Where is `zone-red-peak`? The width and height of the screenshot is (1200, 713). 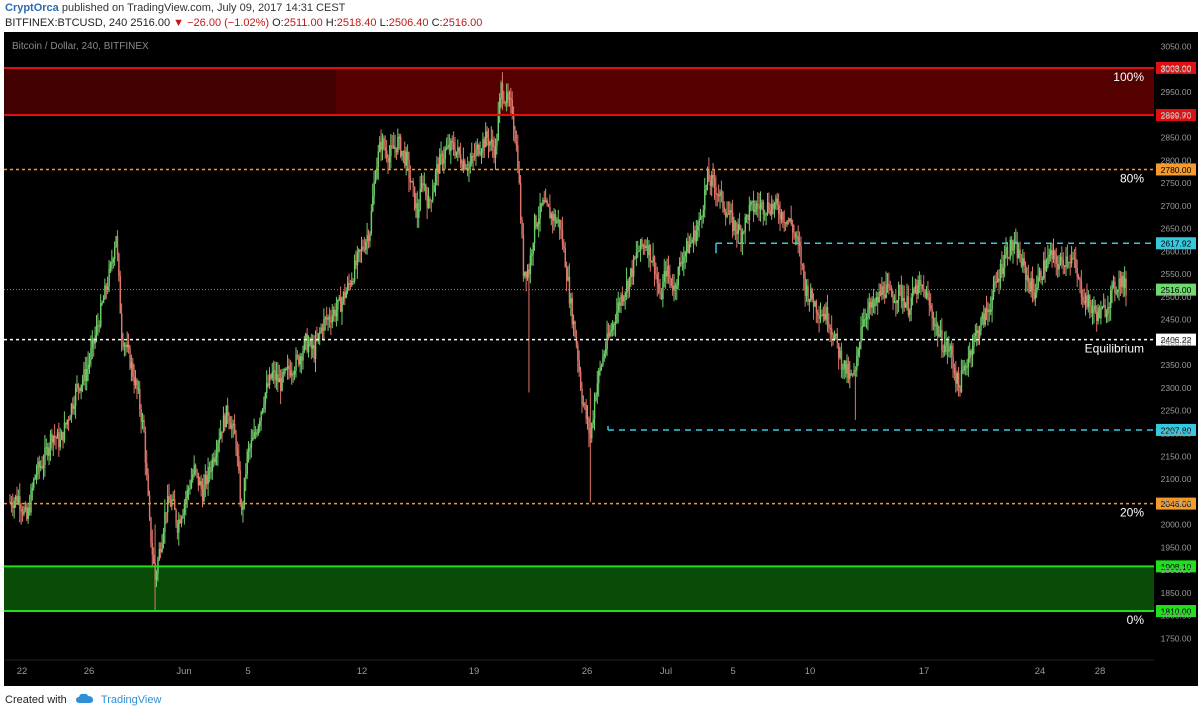 zone-red-peak is located at coordinates (745, 91).